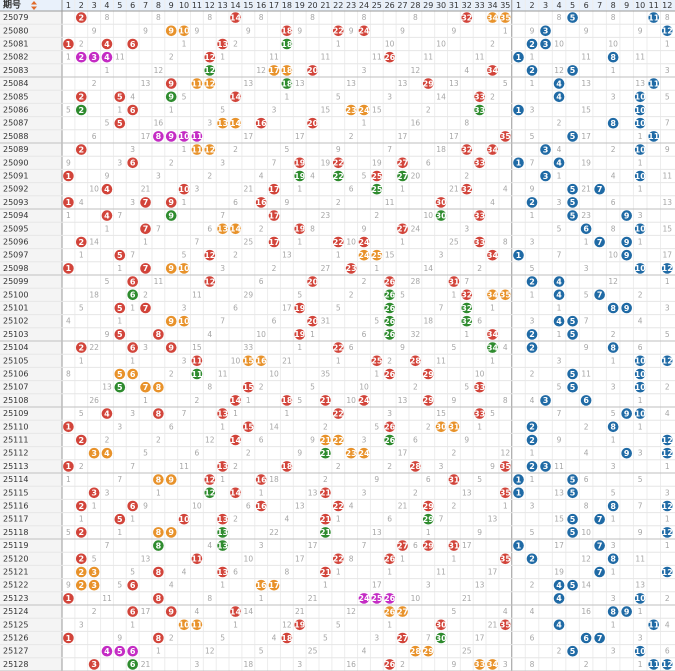 This screenshot has height=671, width=675. Describe the element at coordinates (586, 558) in the screenshot. I see `back-miss-count: 12` at that location.